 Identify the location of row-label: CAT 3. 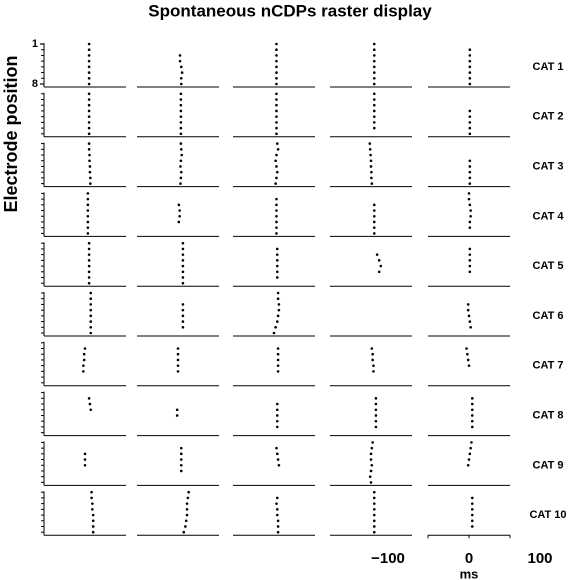
(548, 167).